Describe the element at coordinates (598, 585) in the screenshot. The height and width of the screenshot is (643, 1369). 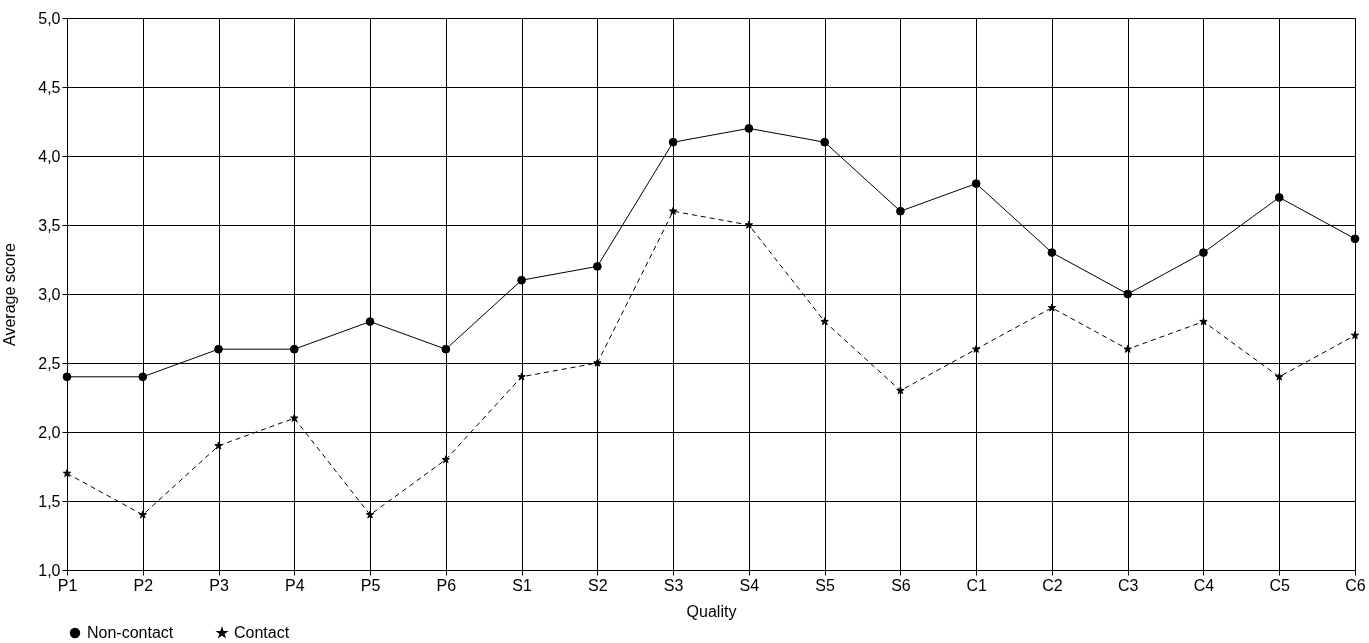
I see `x-tick-label: S2` at that location.